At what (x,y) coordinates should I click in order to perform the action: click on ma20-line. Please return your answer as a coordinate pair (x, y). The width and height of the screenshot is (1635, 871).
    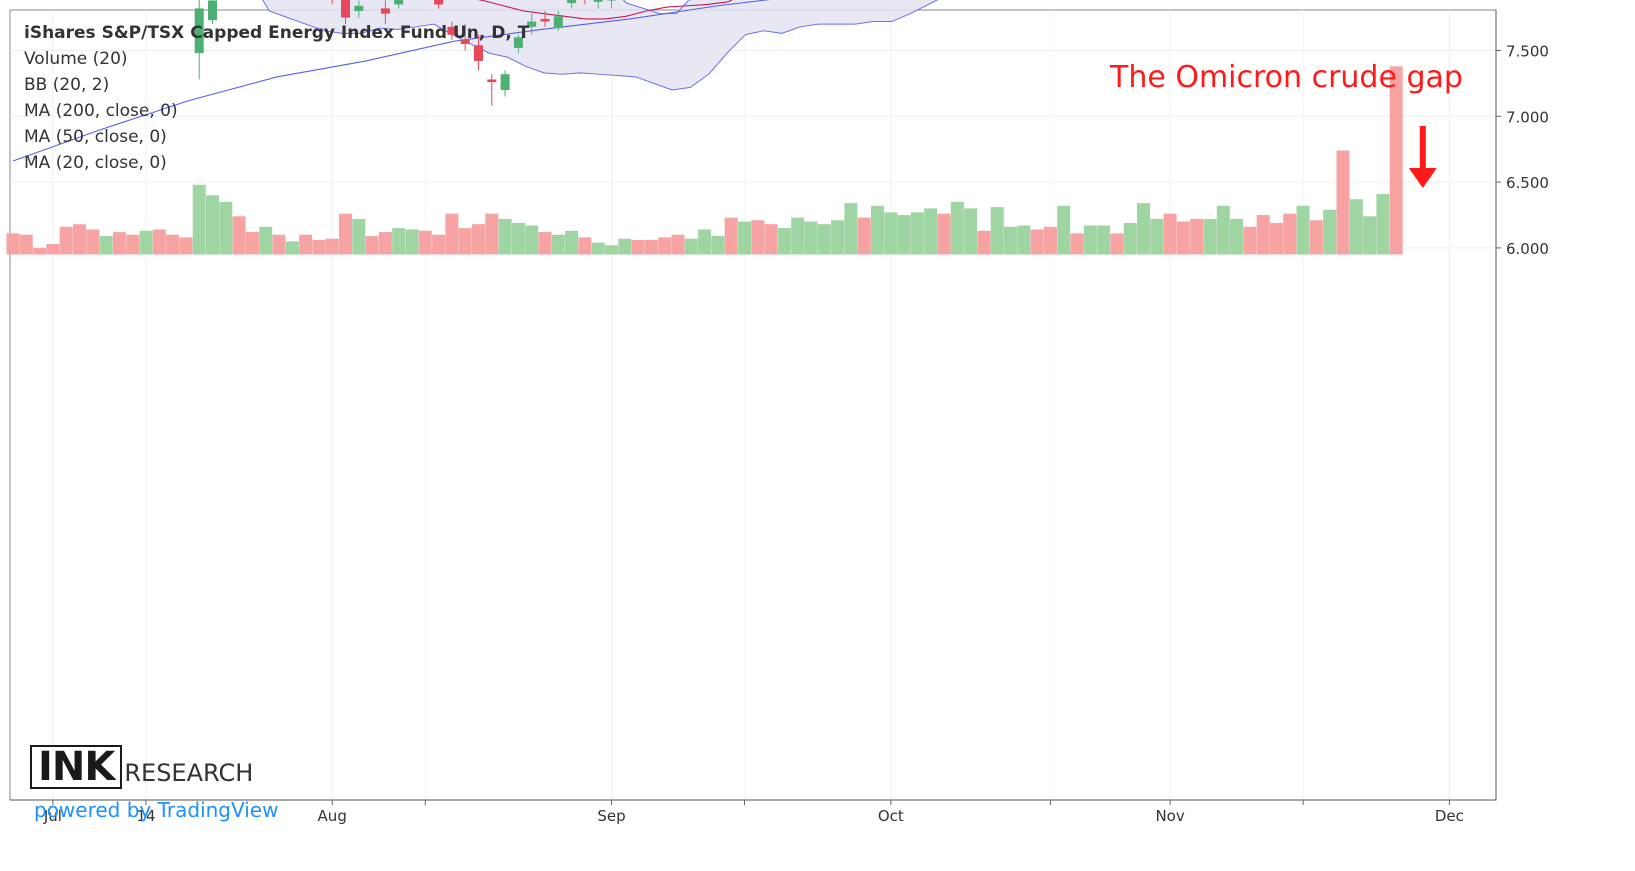
    Looking at the image, I should click on (605, 10).